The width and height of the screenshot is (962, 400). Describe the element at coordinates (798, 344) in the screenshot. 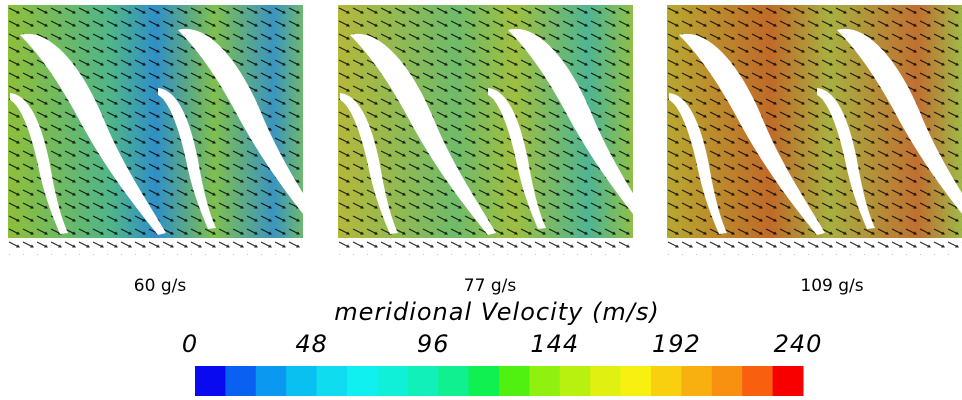

I see `colorbar-tick-label: 240` at that location.